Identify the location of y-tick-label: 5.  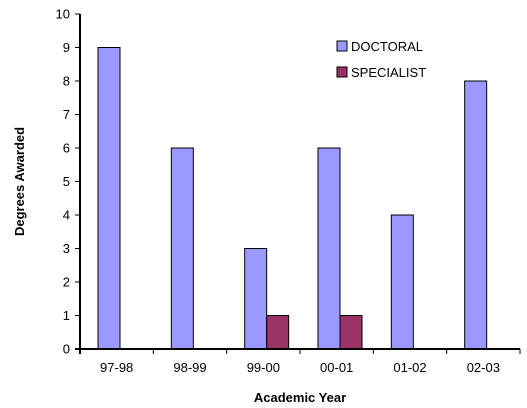
(66, 181).